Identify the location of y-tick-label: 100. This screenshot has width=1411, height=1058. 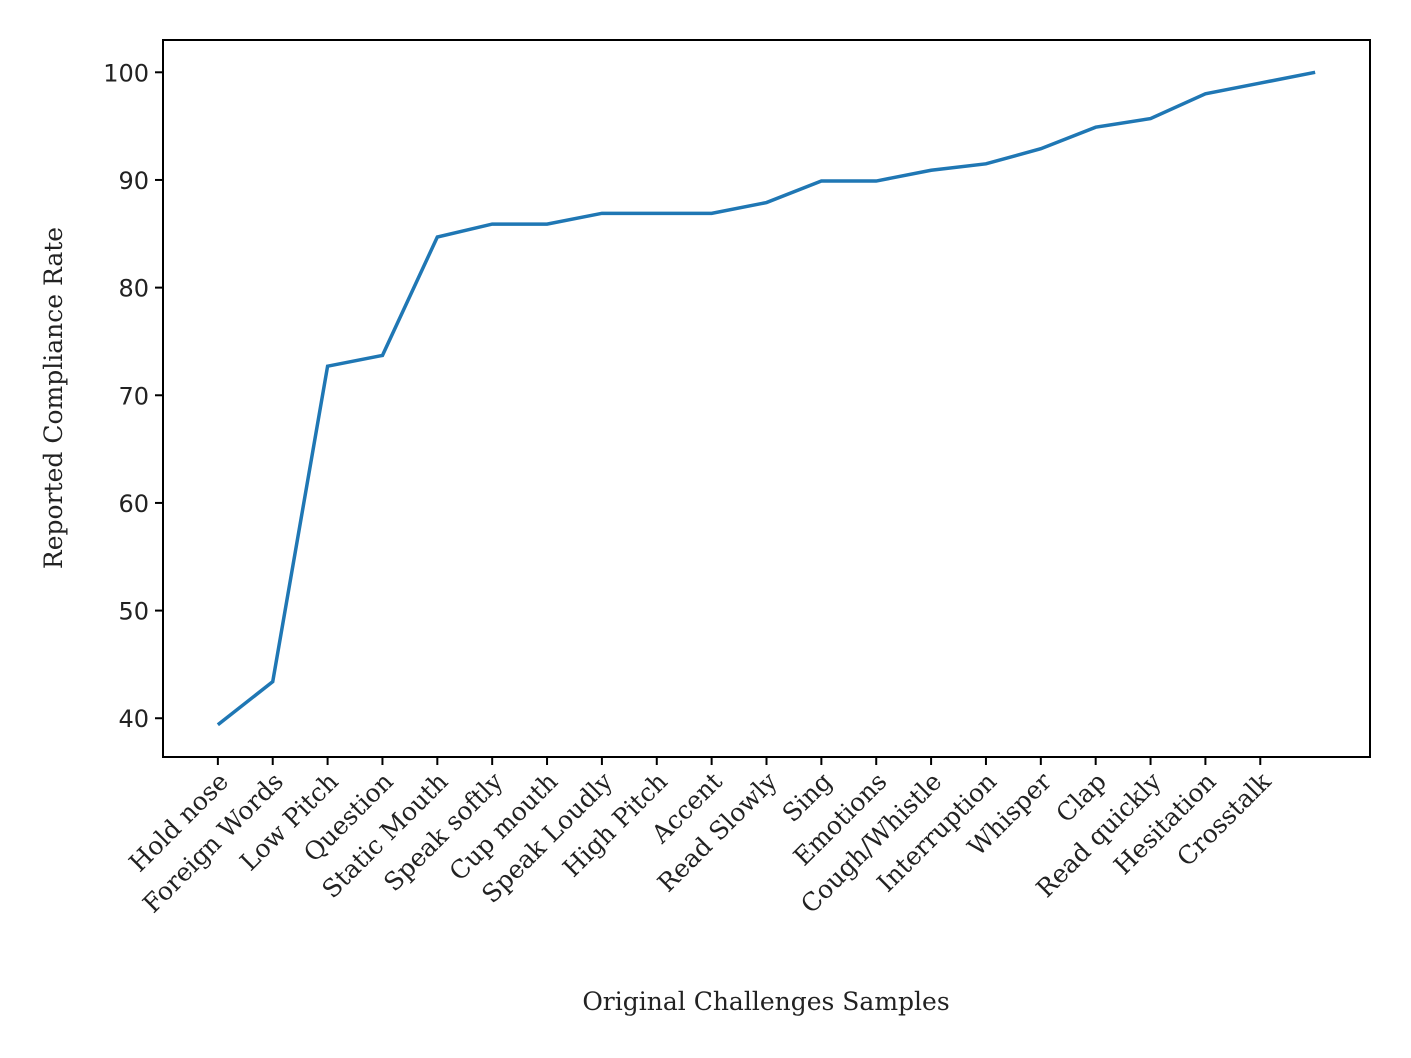
(126, 73).